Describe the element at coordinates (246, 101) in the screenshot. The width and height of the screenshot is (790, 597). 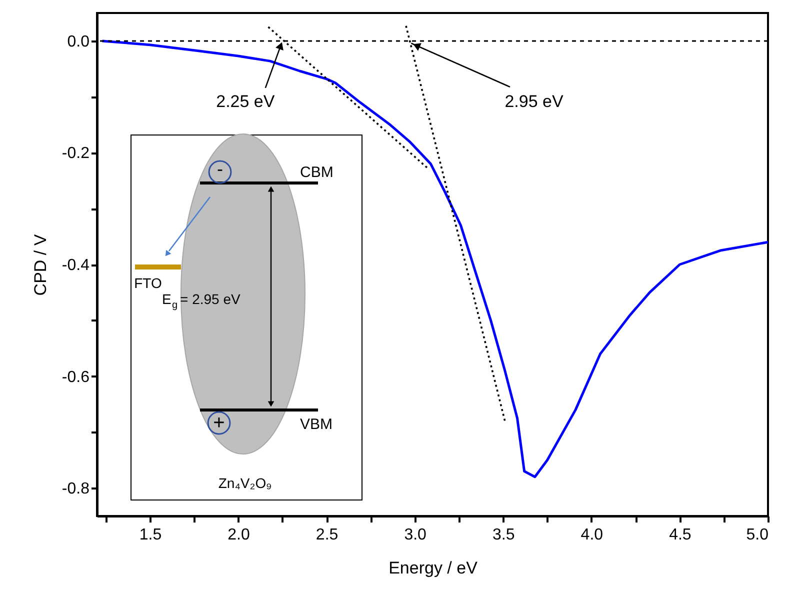
I see `annotation: 2.25 eV` at that location.